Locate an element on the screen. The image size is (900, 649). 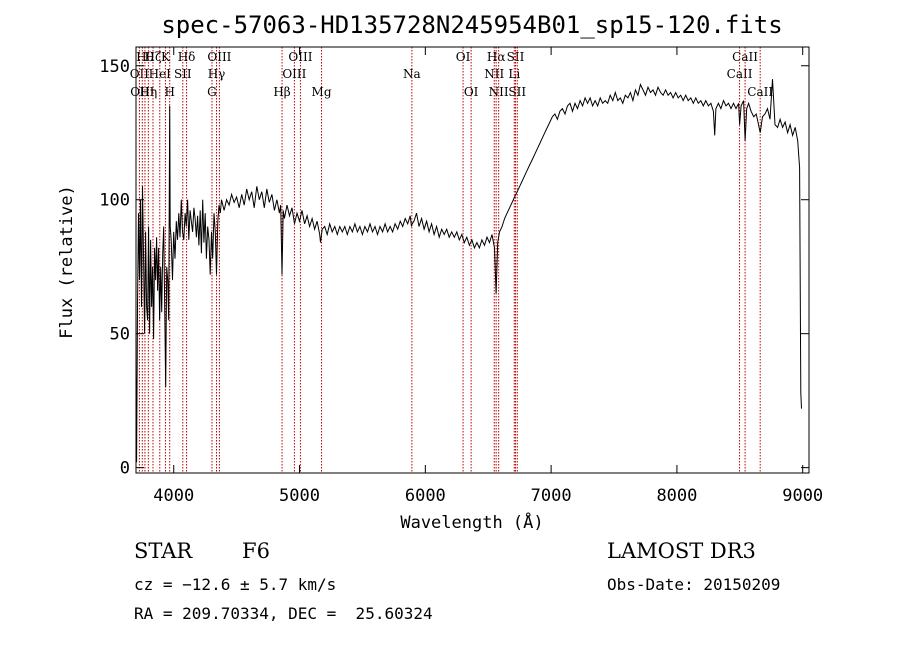
line-marker-label-25: SII is located at coordinates (517, 92).